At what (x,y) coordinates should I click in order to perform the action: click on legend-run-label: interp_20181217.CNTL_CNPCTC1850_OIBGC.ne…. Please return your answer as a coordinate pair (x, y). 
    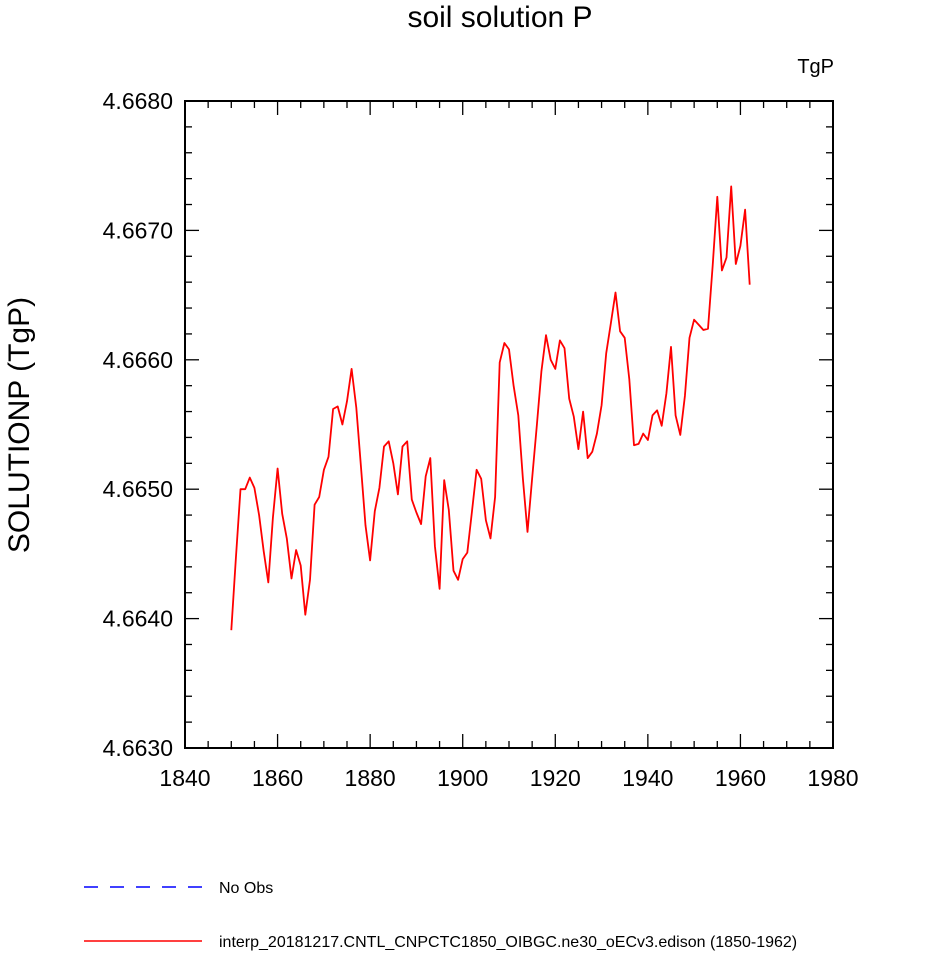
    Looking at the image, I should click on (508, 942).